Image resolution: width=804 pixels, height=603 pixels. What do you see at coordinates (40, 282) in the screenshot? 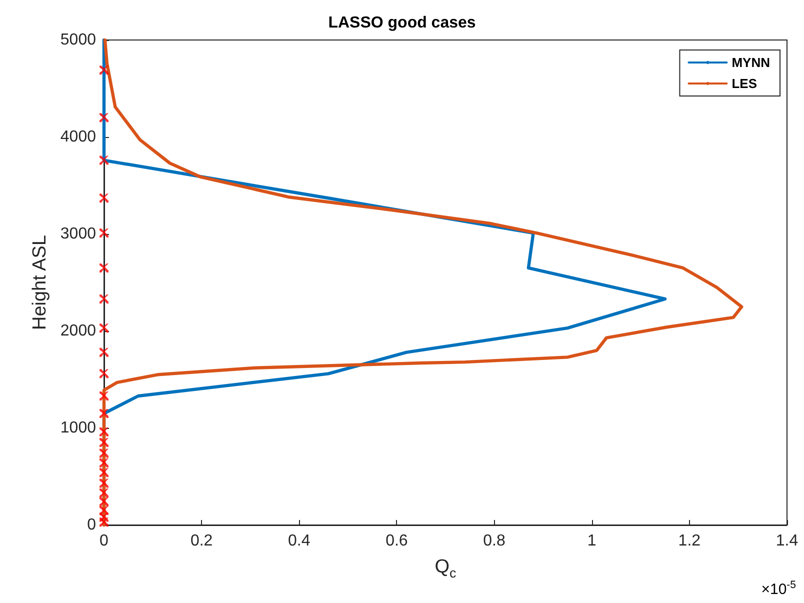
I see `y-axis-title: Height ASL` at bounding box center [40, 282].